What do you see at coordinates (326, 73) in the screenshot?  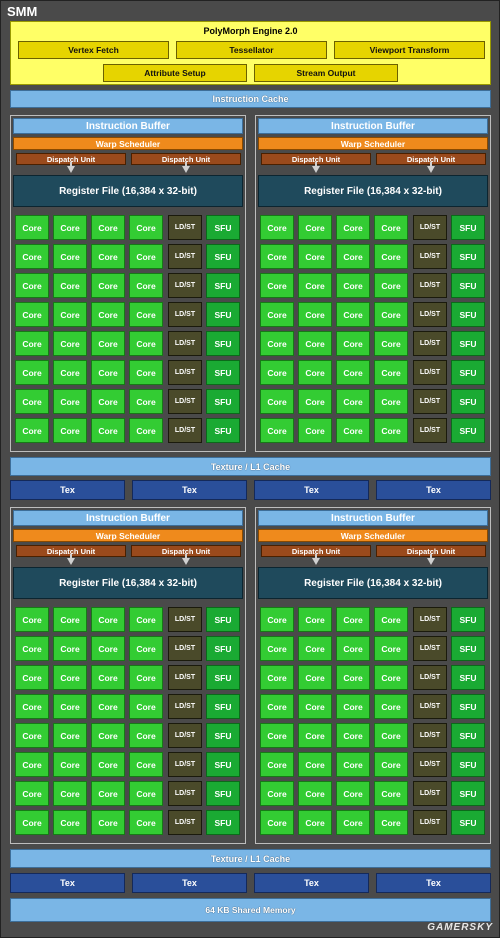 I see `stream-output: Stream Output` at bounding box center [326, 73].